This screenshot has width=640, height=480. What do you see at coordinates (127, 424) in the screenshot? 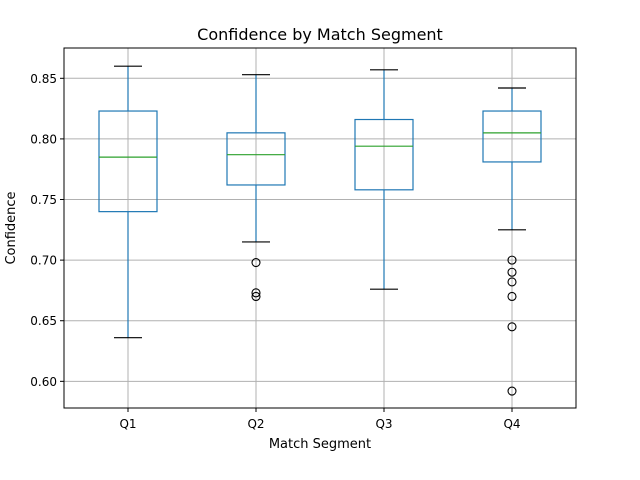
I see `x-tick-label: Q1` at bounding box center [127, 424].